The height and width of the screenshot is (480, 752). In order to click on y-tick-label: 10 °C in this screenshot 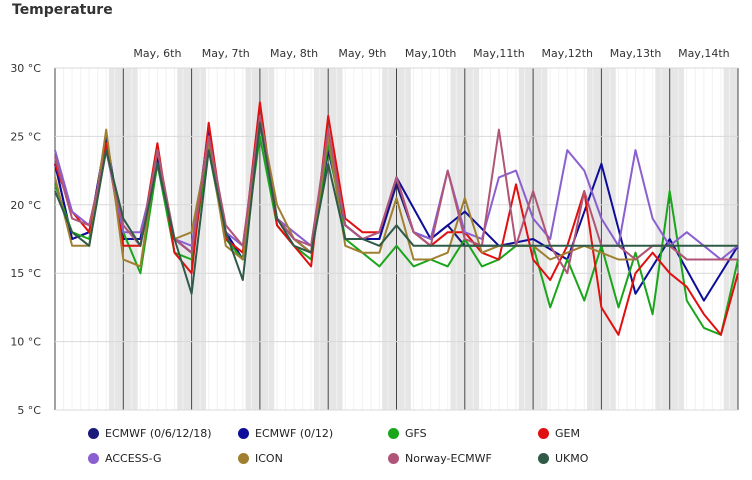, I will do `click(25, 342)`.